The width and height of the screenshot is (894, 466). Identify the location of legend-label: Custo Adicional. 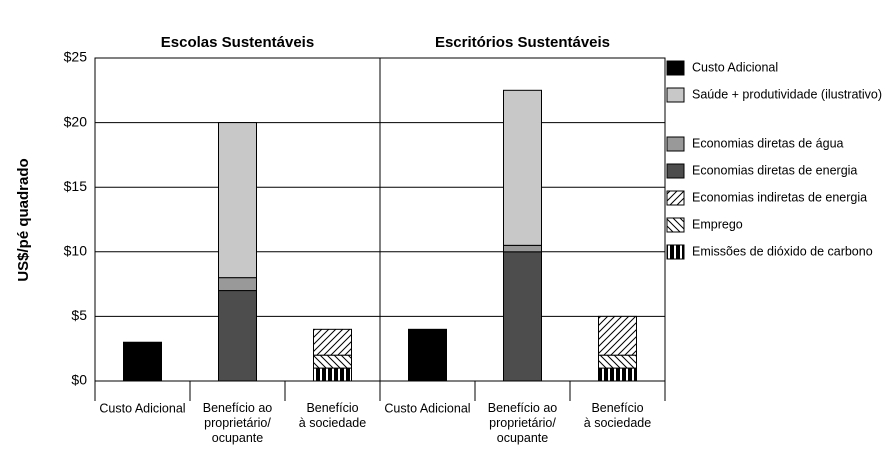
(735, 67).